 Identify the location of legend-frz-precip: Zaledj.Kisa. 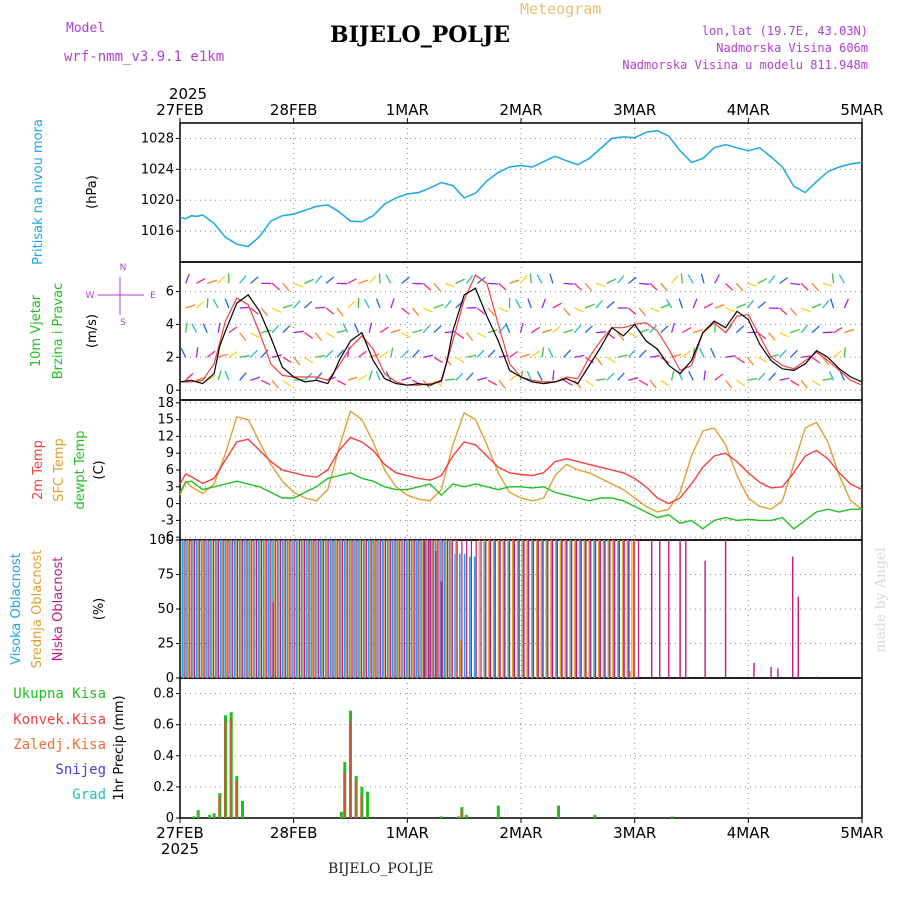
(59, 745).